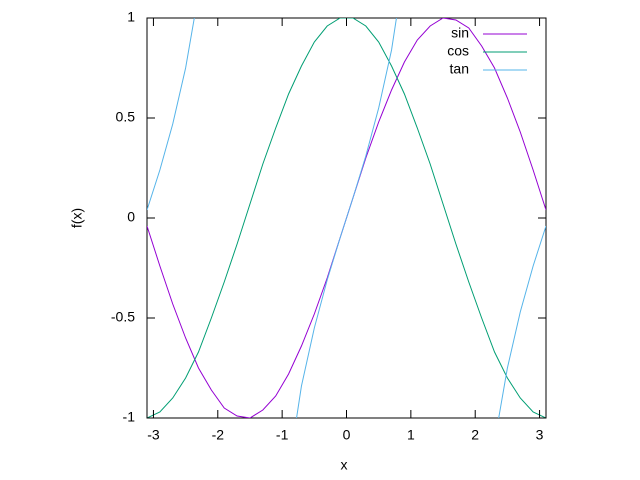 The image size is (640, 480). Describe the element at coordinates (344, 465) in the screenshot. I see `x-axis-label: x` at that location.